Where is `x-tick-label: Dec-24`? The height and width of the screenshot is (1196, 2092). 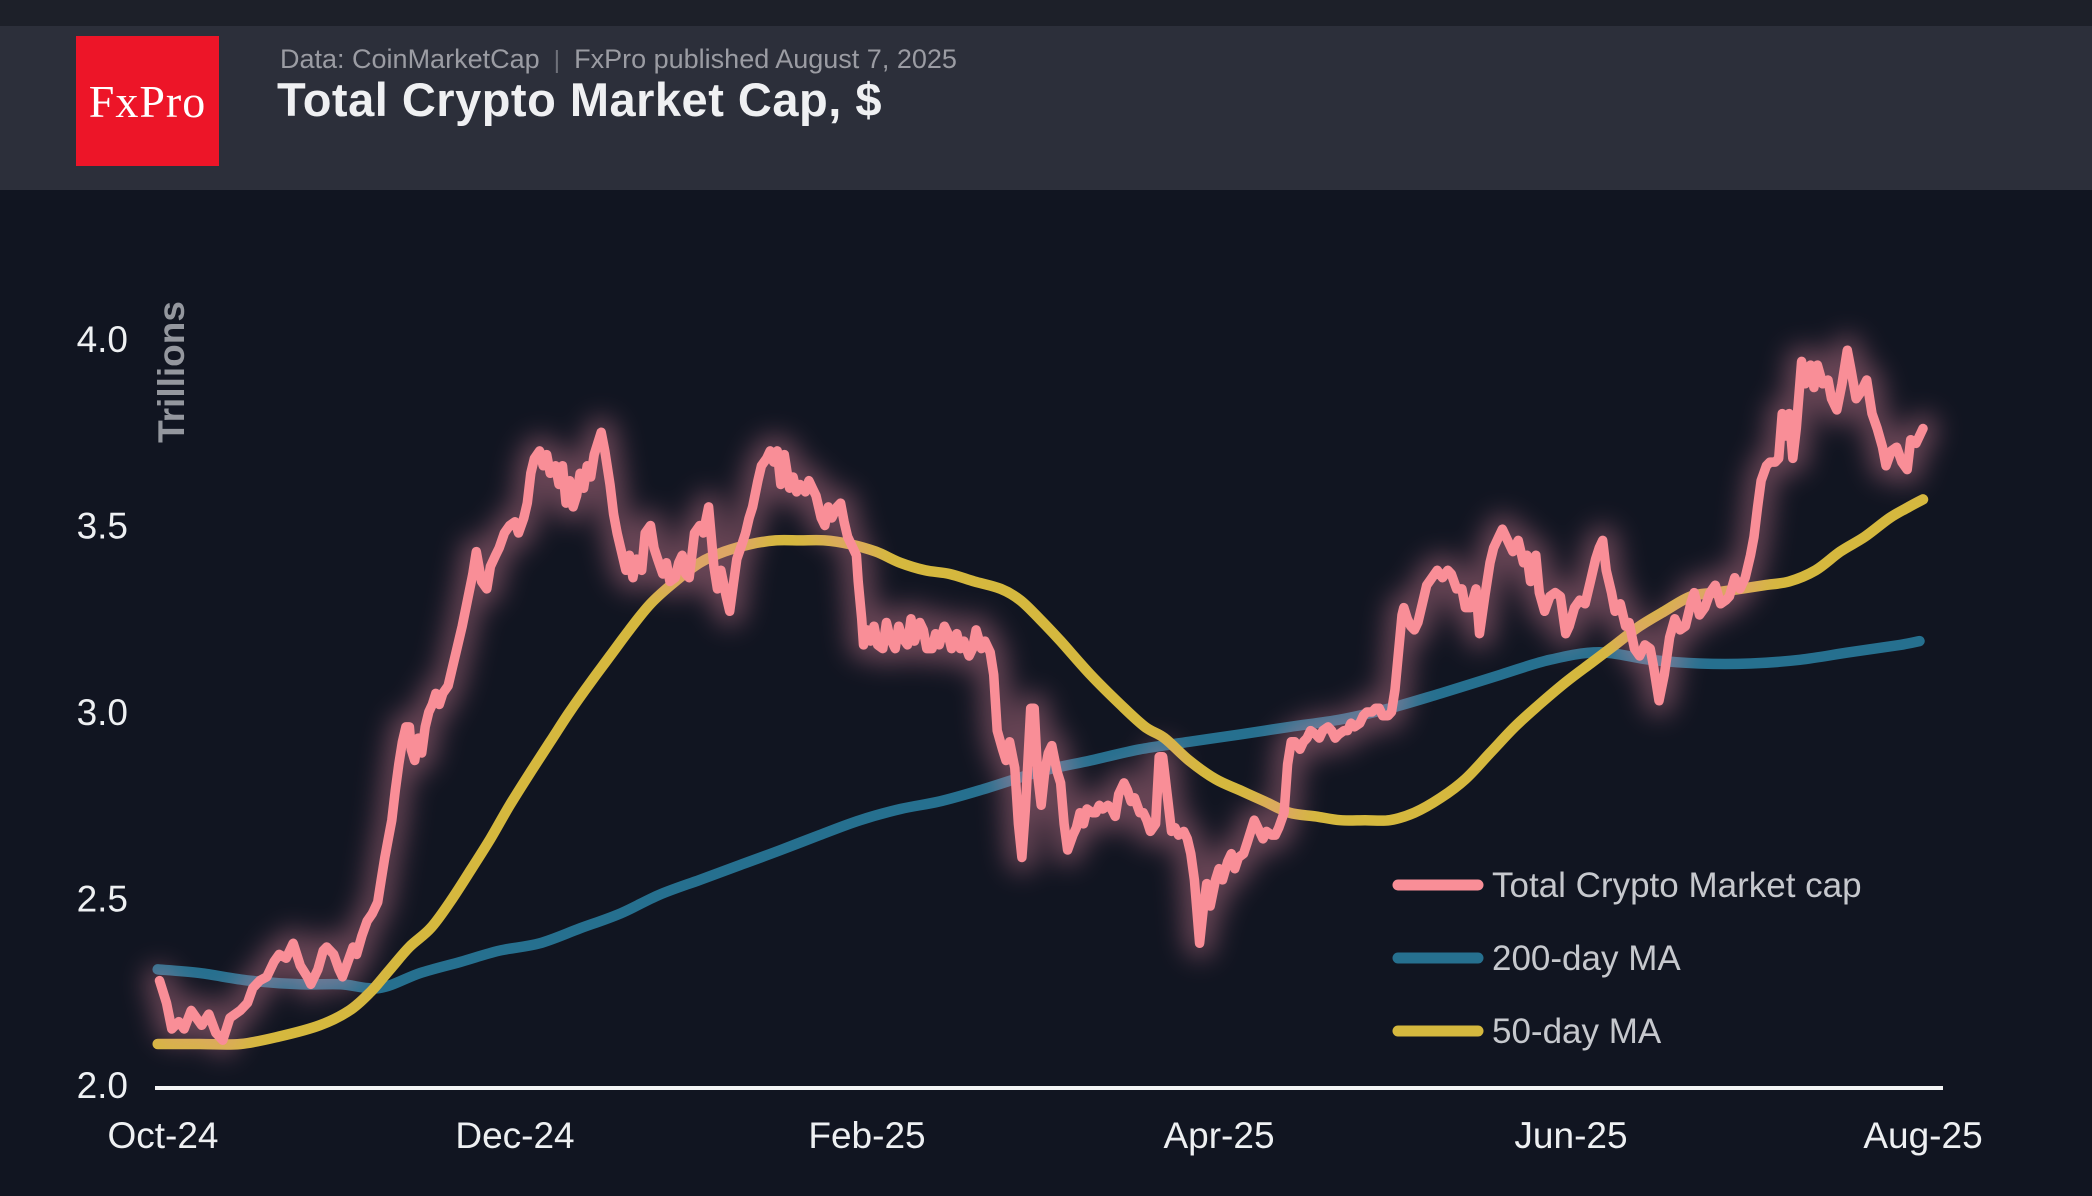 x-tick-label: Dec-24 is located at coordinates (514, 1135).